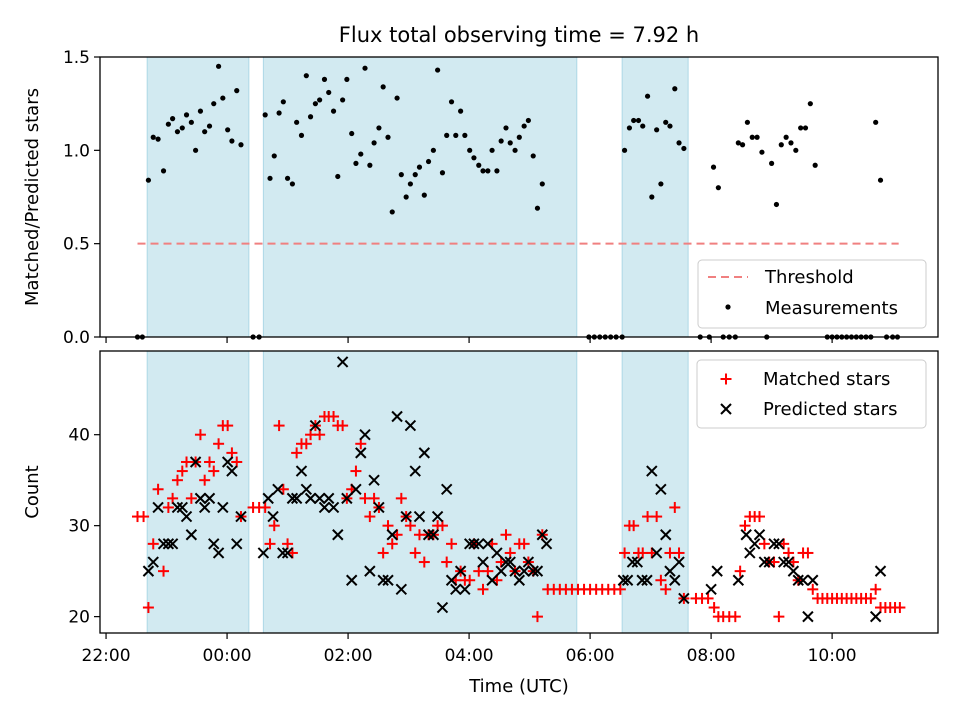  Describe the element at coordinates (726, 379) in the screenshot. I see `legend-matched-marker` at that location.